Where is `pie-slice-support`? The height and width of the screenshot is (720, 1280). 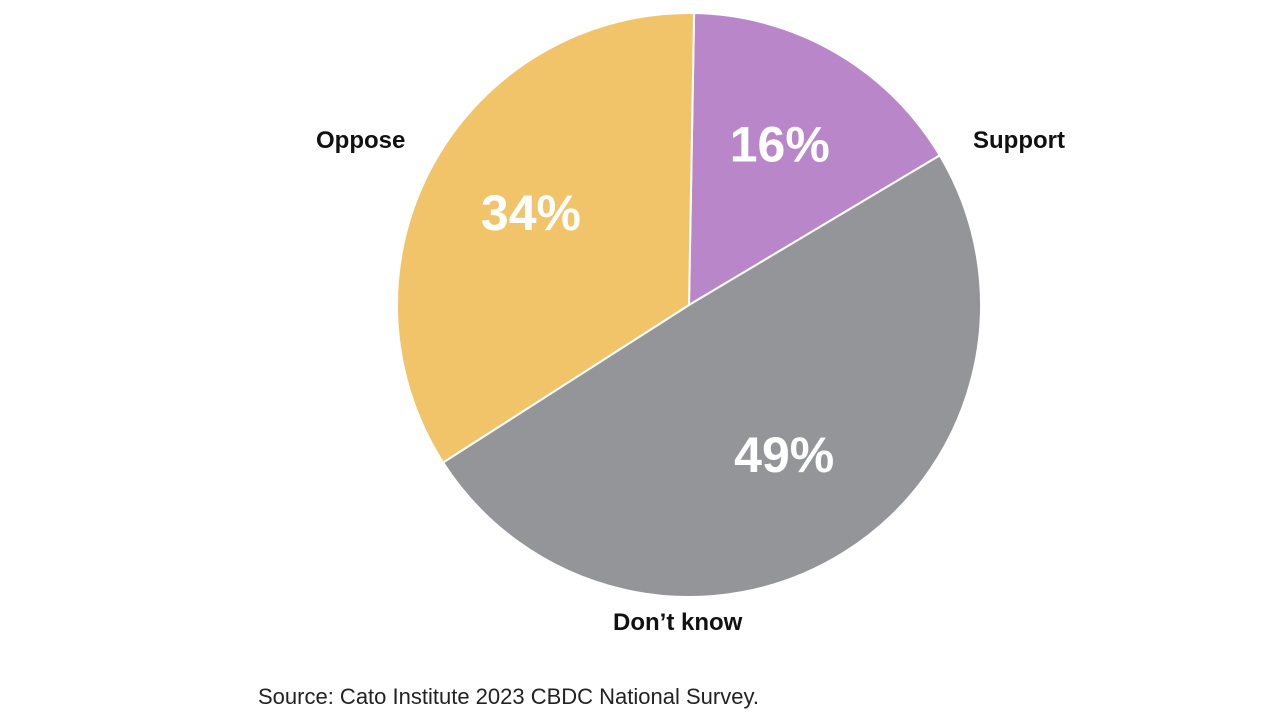 pie-slice-support is located at coordinates (814, 159).